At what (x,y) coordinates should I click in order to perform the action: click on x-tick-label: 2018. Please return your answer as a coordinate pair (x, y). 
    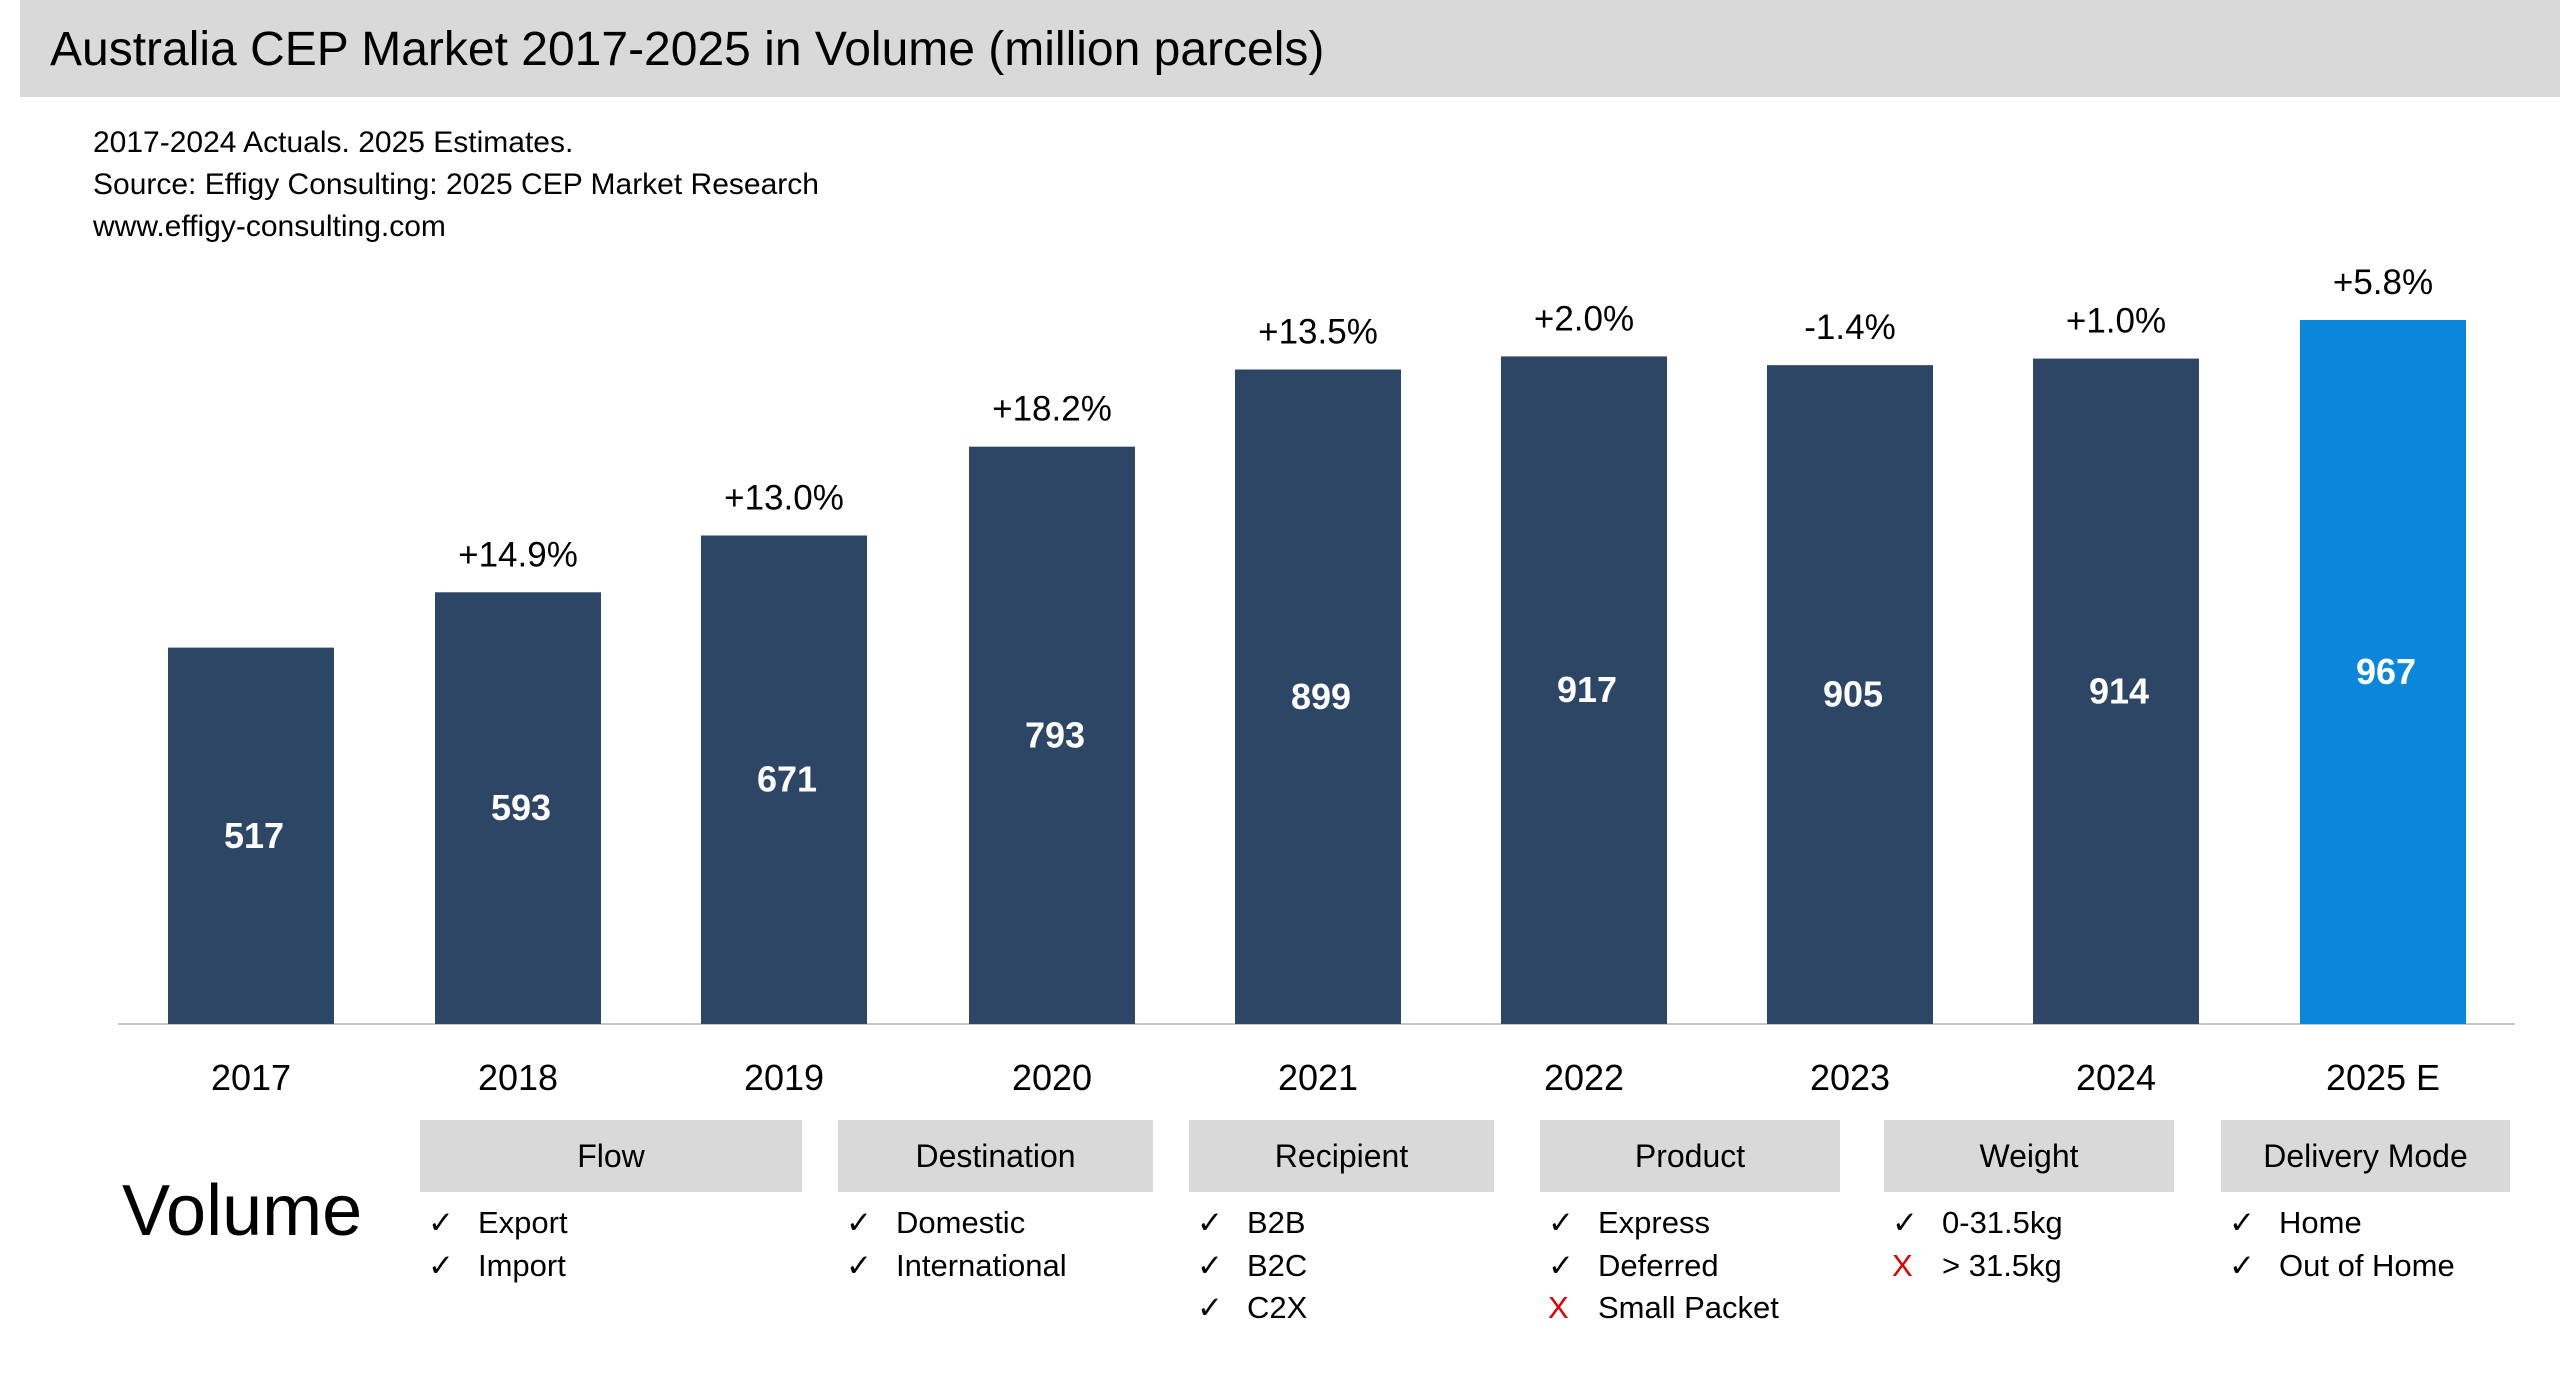
    Looking at the image, I should click on (518, 1077).